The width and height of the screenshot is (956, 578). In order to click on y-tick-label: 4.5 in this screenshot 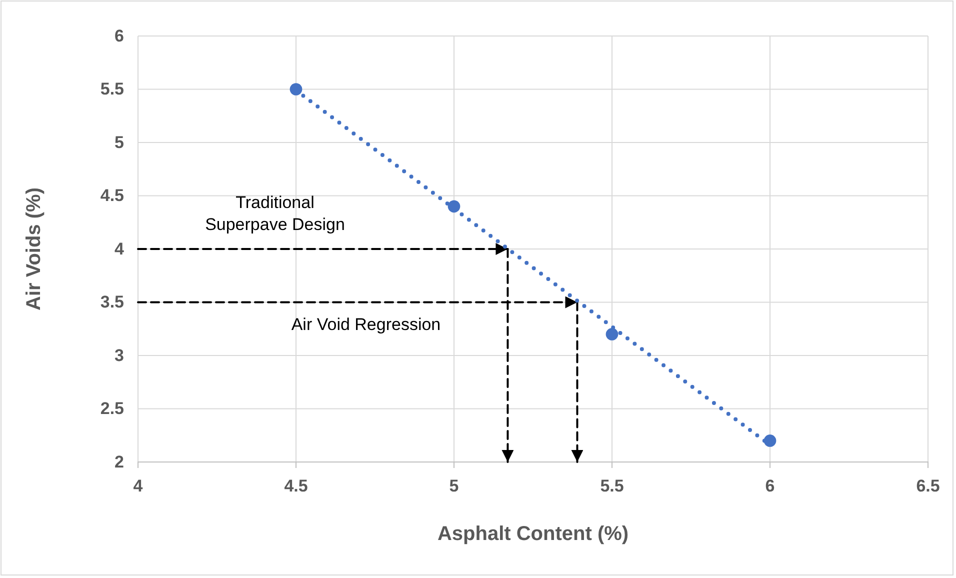, I will do `click(112, 196)`.